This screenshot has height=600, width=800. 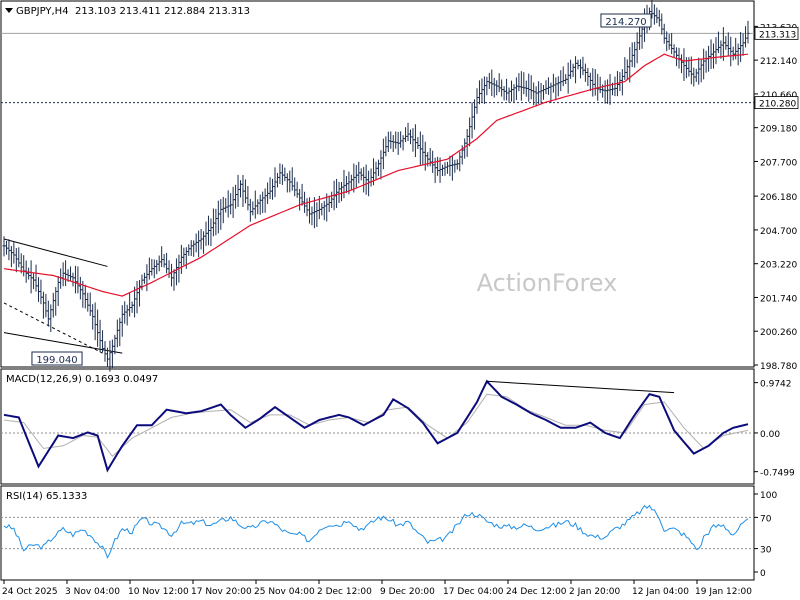 I want to click on support-price-tag-box, so click(x=776, y=102).